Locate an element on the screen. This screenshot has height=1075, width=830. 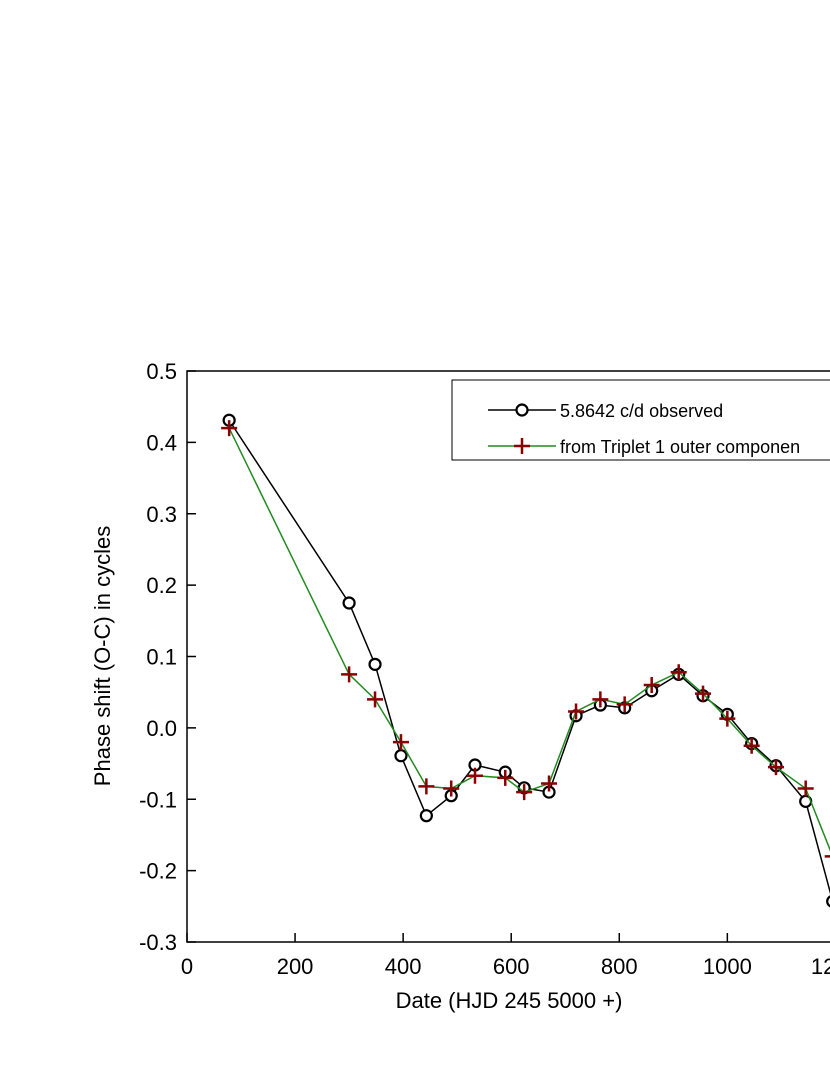
legend-label: 5.8642 c/d observed is located at coordinates (641, 411).